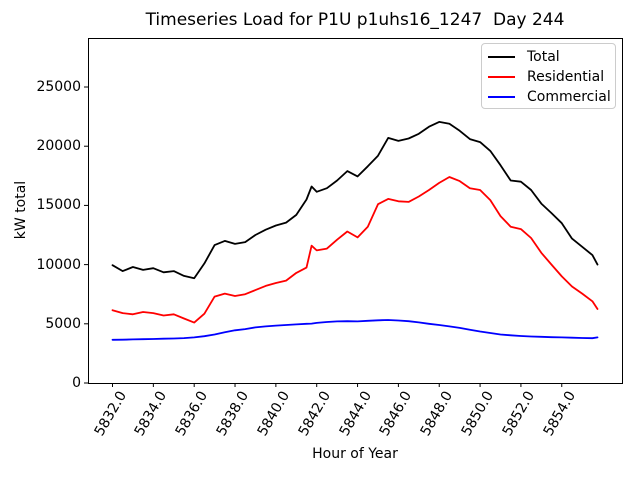  Describe the element at coordinates (76, 383) in the screenshot. I see `y-tick-label: 0` at that location.